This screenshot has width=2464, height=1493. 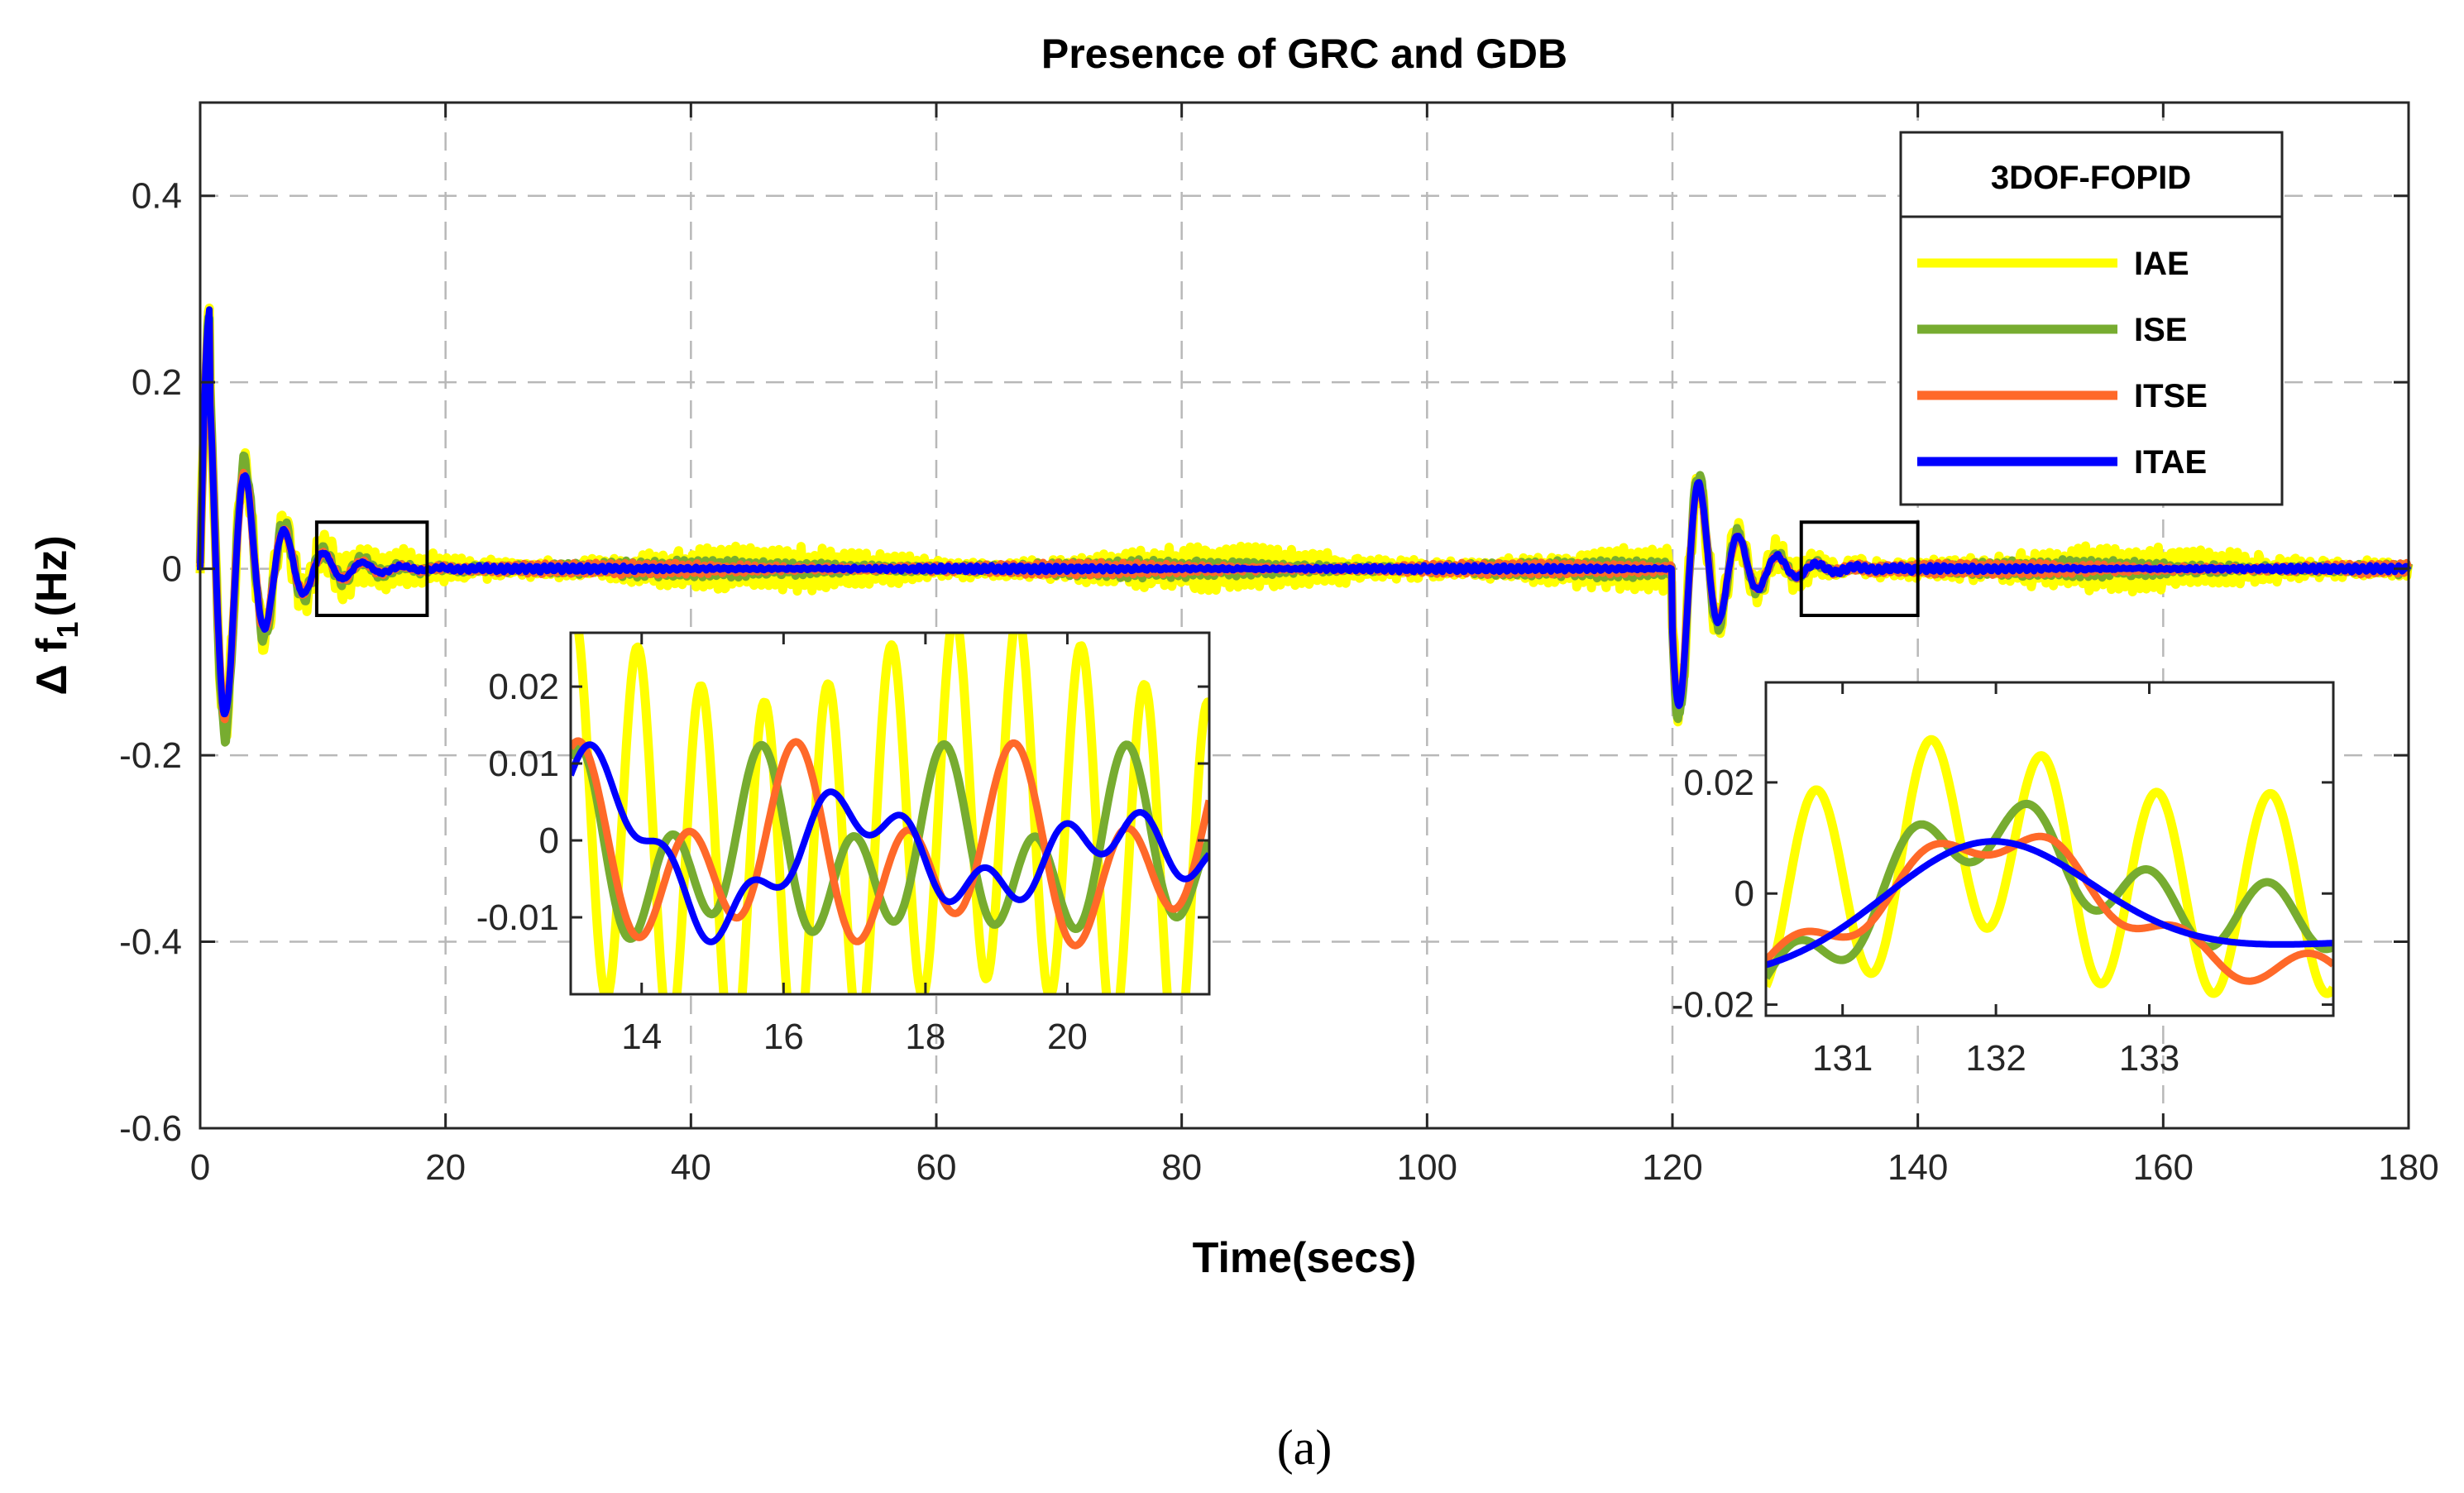 I want to click on legend-label-iae: IAE, so click(x=2161, y=264).